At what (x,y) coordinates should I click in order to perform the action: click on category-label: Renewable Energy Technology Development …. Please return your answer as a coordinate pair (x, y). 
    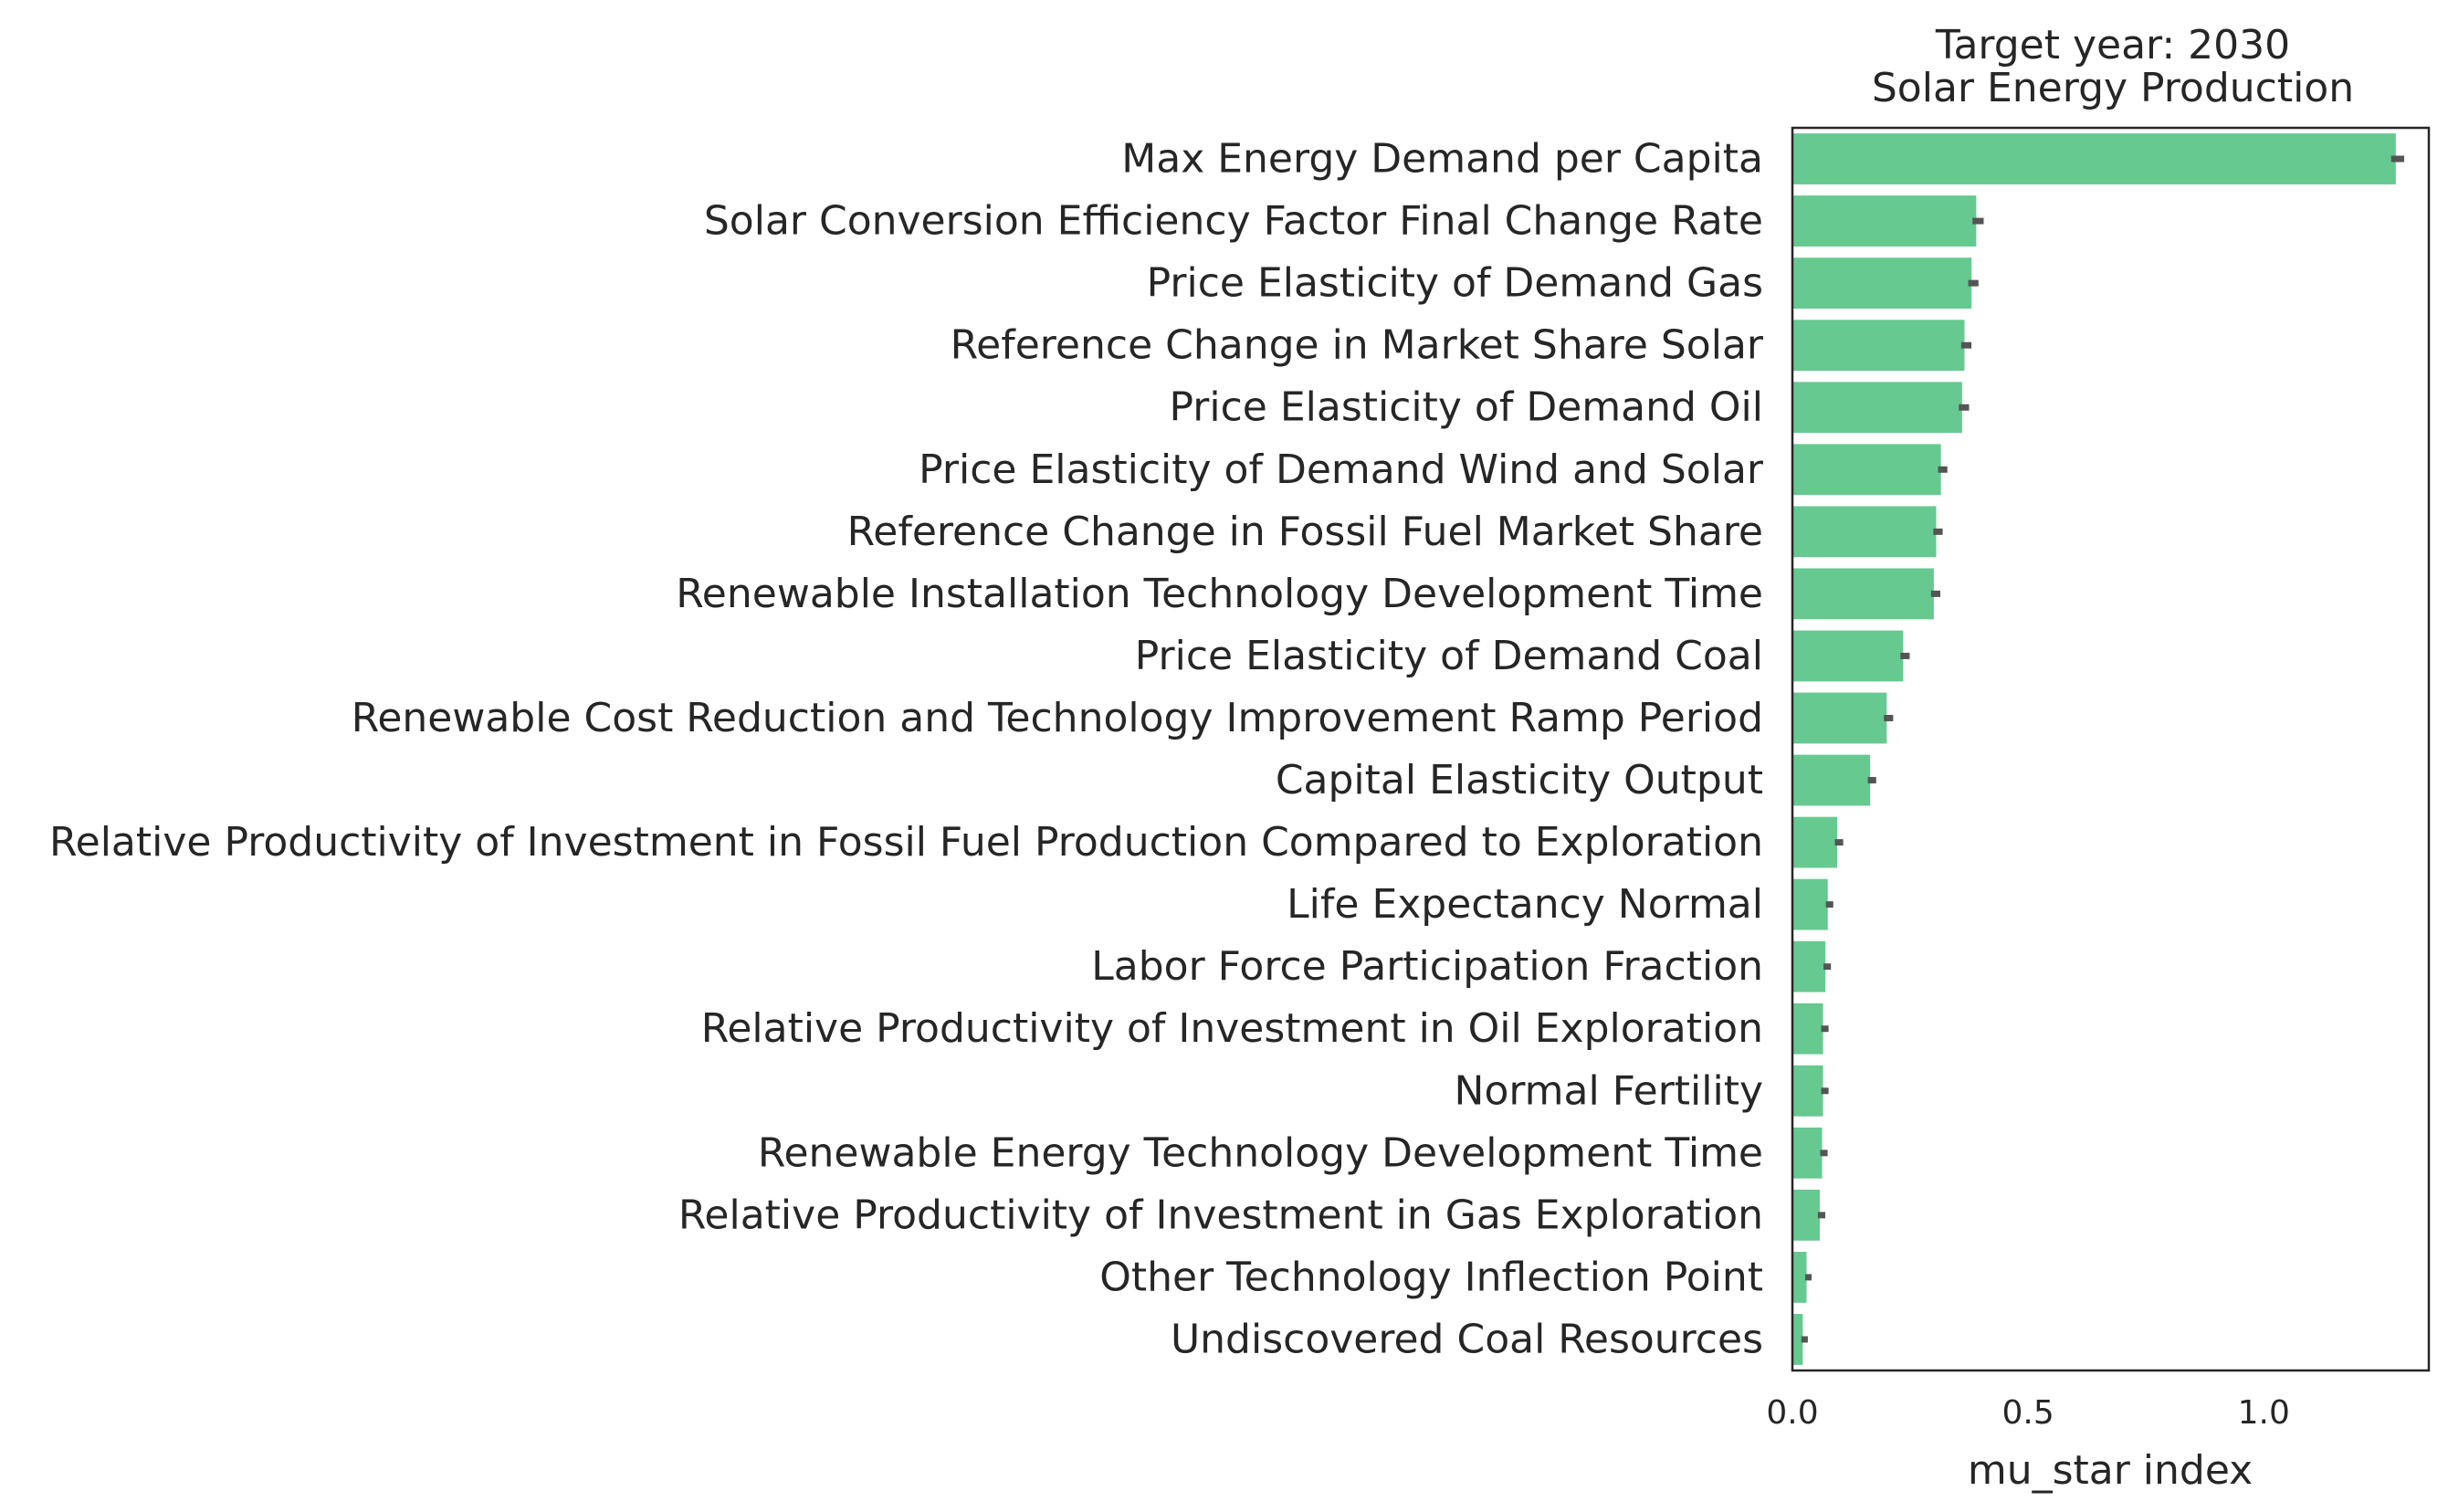
    Looking at the image, I should click on (1261, 1152).